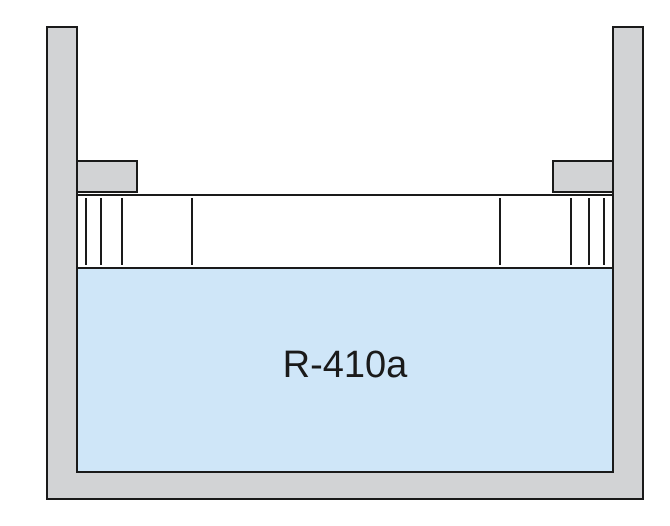 The image size is (670, 526). Describe the element at coordinates (107, 176) in the screenshot. I see `left-stop` at that location.